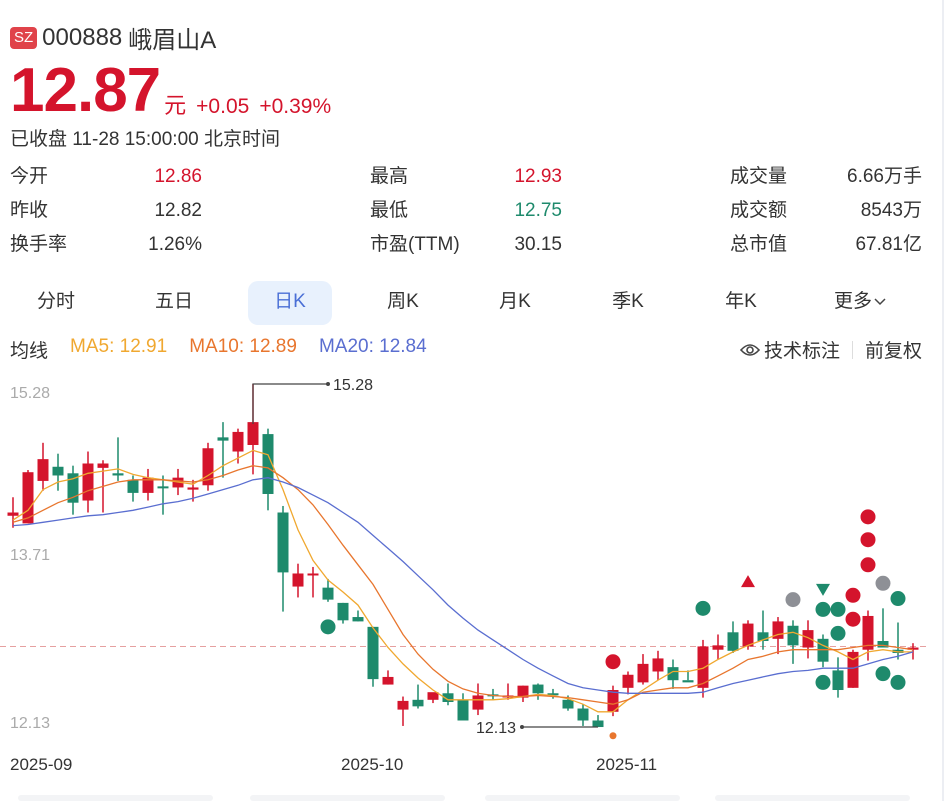  What do you see at coordinates (860, 303) in the screenshot?
I see `tab-7: 更多` at bounding box center [860, 303].